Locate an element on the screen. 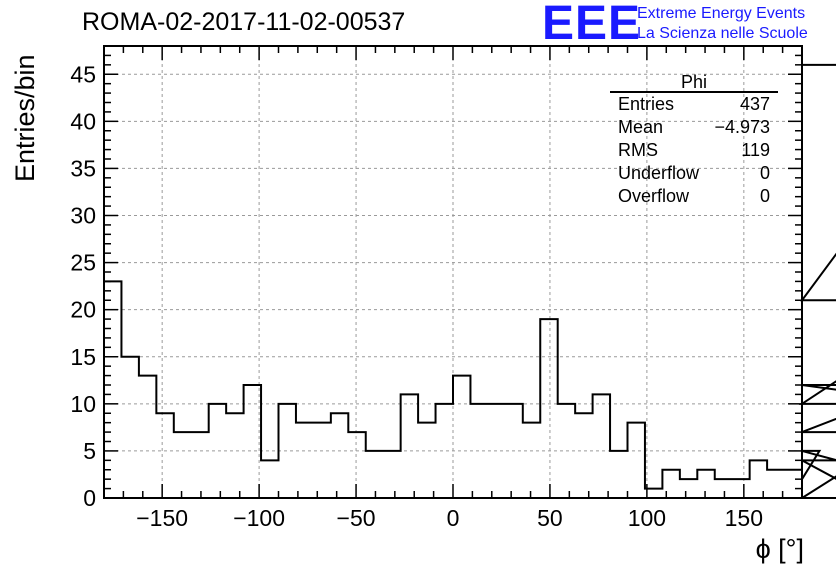 Image resolution: width=836 pixels, height=572 pixels. x-tick-label: −150 is located at coordinates (162, 518).